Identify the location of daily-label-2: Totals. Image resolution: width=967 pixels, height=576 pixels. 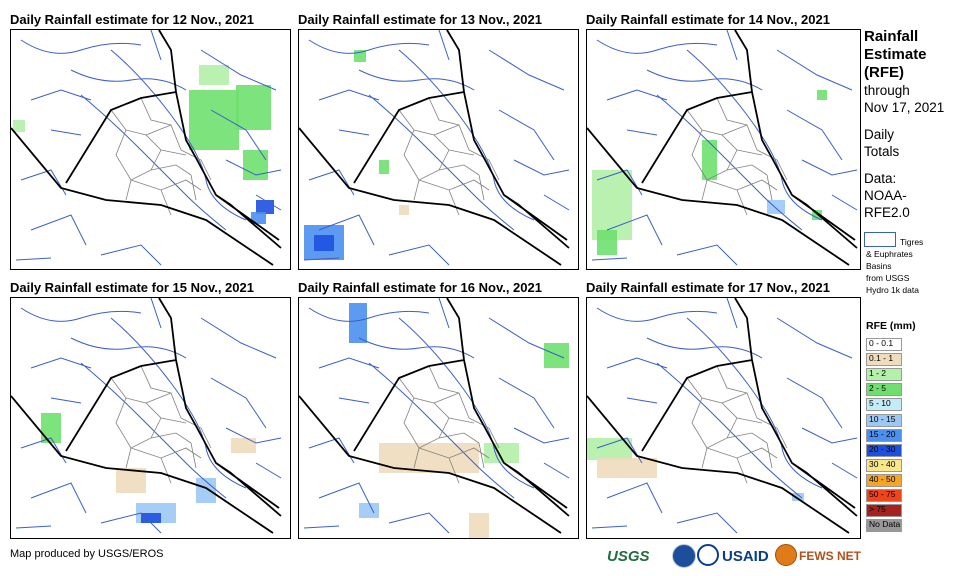
(882, 151).